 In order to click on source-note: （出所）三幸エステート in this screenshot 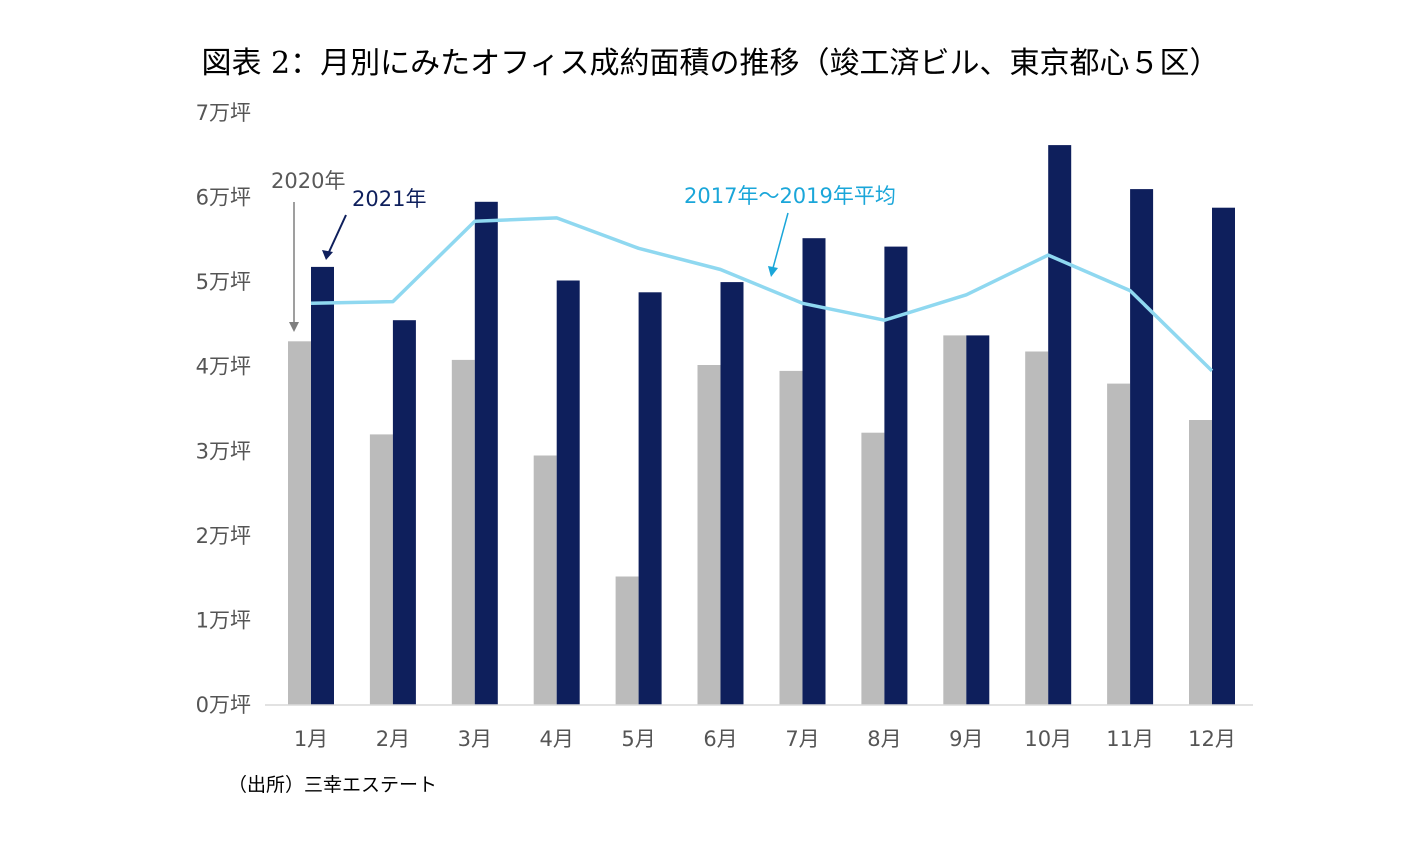, I will do `click(333, 785)`.